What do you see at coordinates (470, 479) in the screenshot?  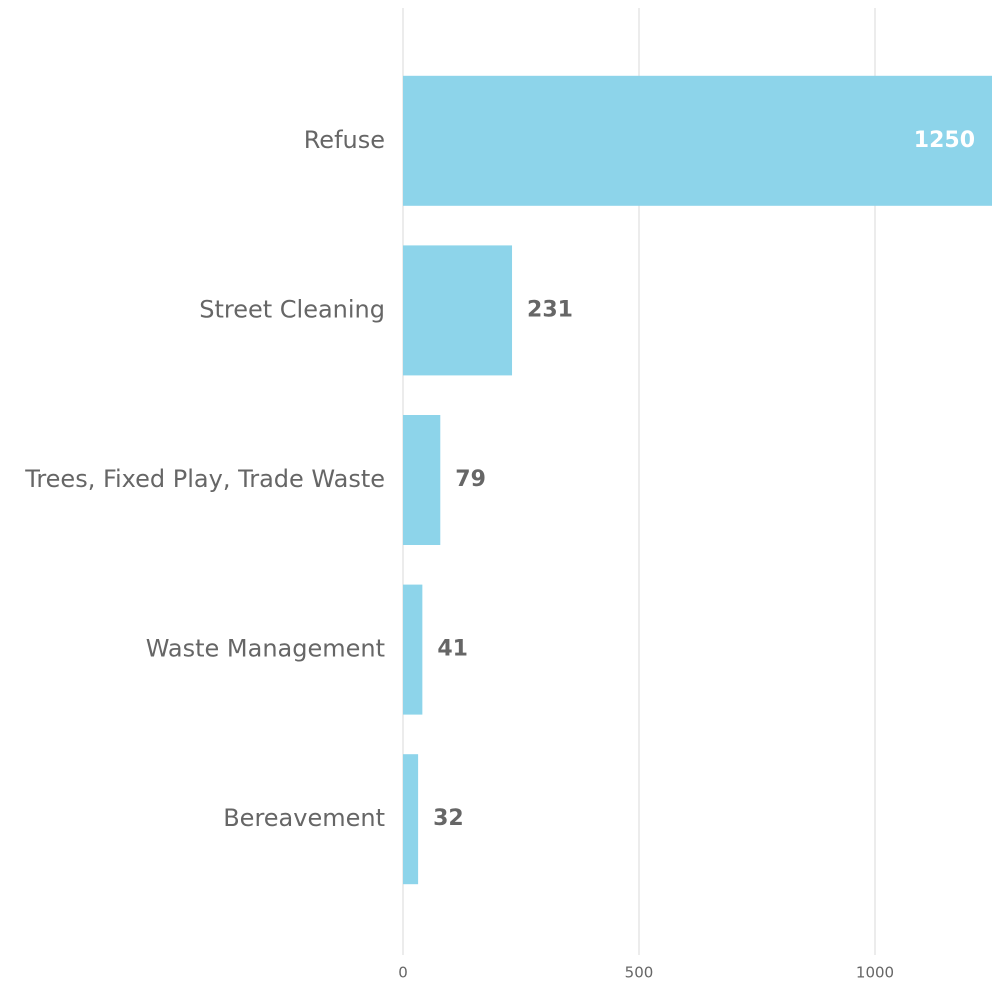 I see `data-label: 79` at bounding box center [470, 479].